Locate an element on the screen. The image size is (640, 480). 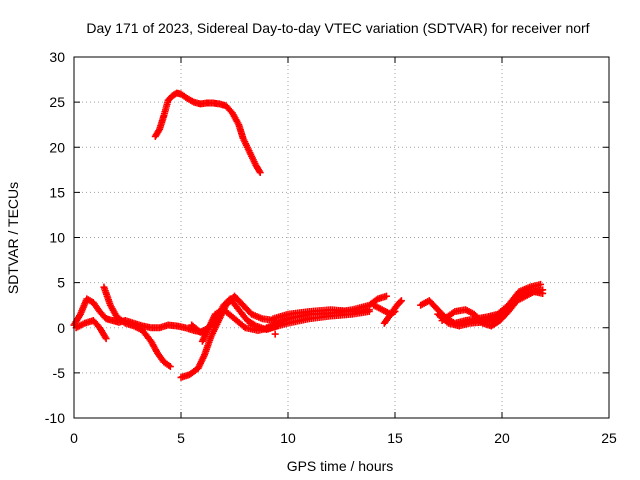
x-tick-label: 20 is located at coordinates (502, 438).